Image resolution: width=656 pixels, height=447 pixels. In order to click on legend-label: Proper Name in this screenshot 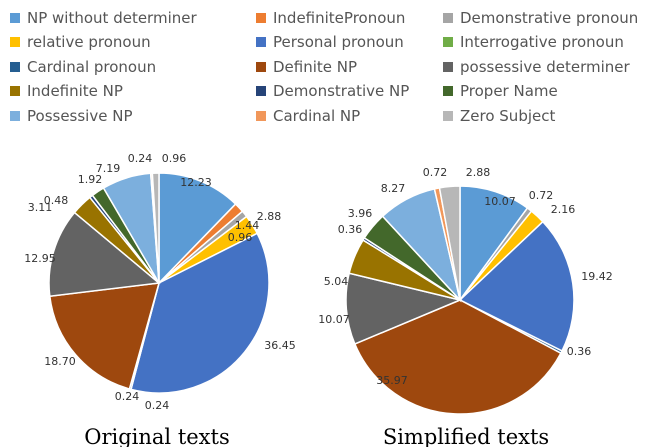, I will do `click(509, 91)`.